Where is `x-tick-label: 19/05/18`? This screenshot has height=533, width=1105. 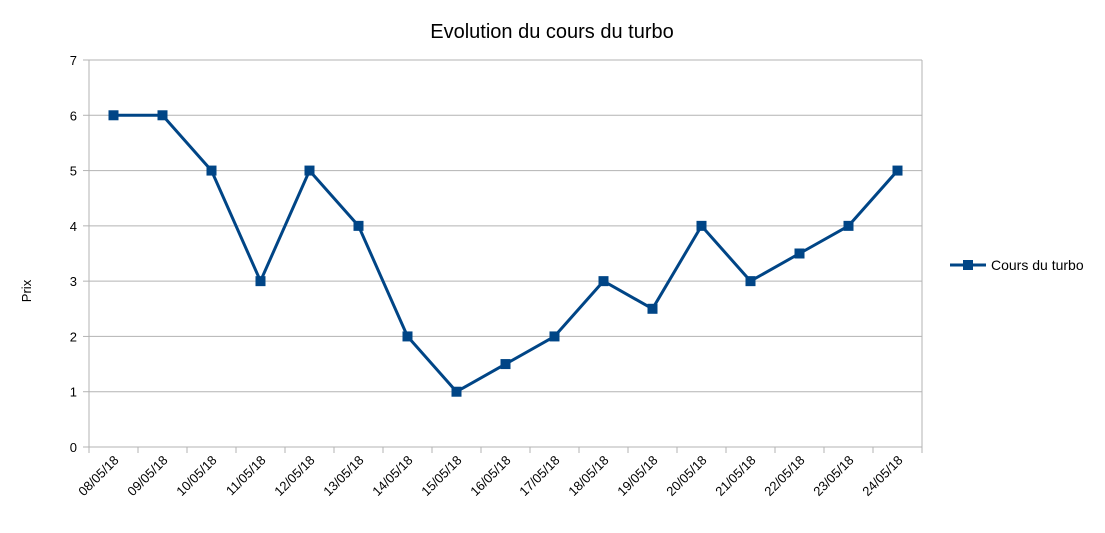 x-tick-label: 19/05/18 is located at coordinates (637, 476).